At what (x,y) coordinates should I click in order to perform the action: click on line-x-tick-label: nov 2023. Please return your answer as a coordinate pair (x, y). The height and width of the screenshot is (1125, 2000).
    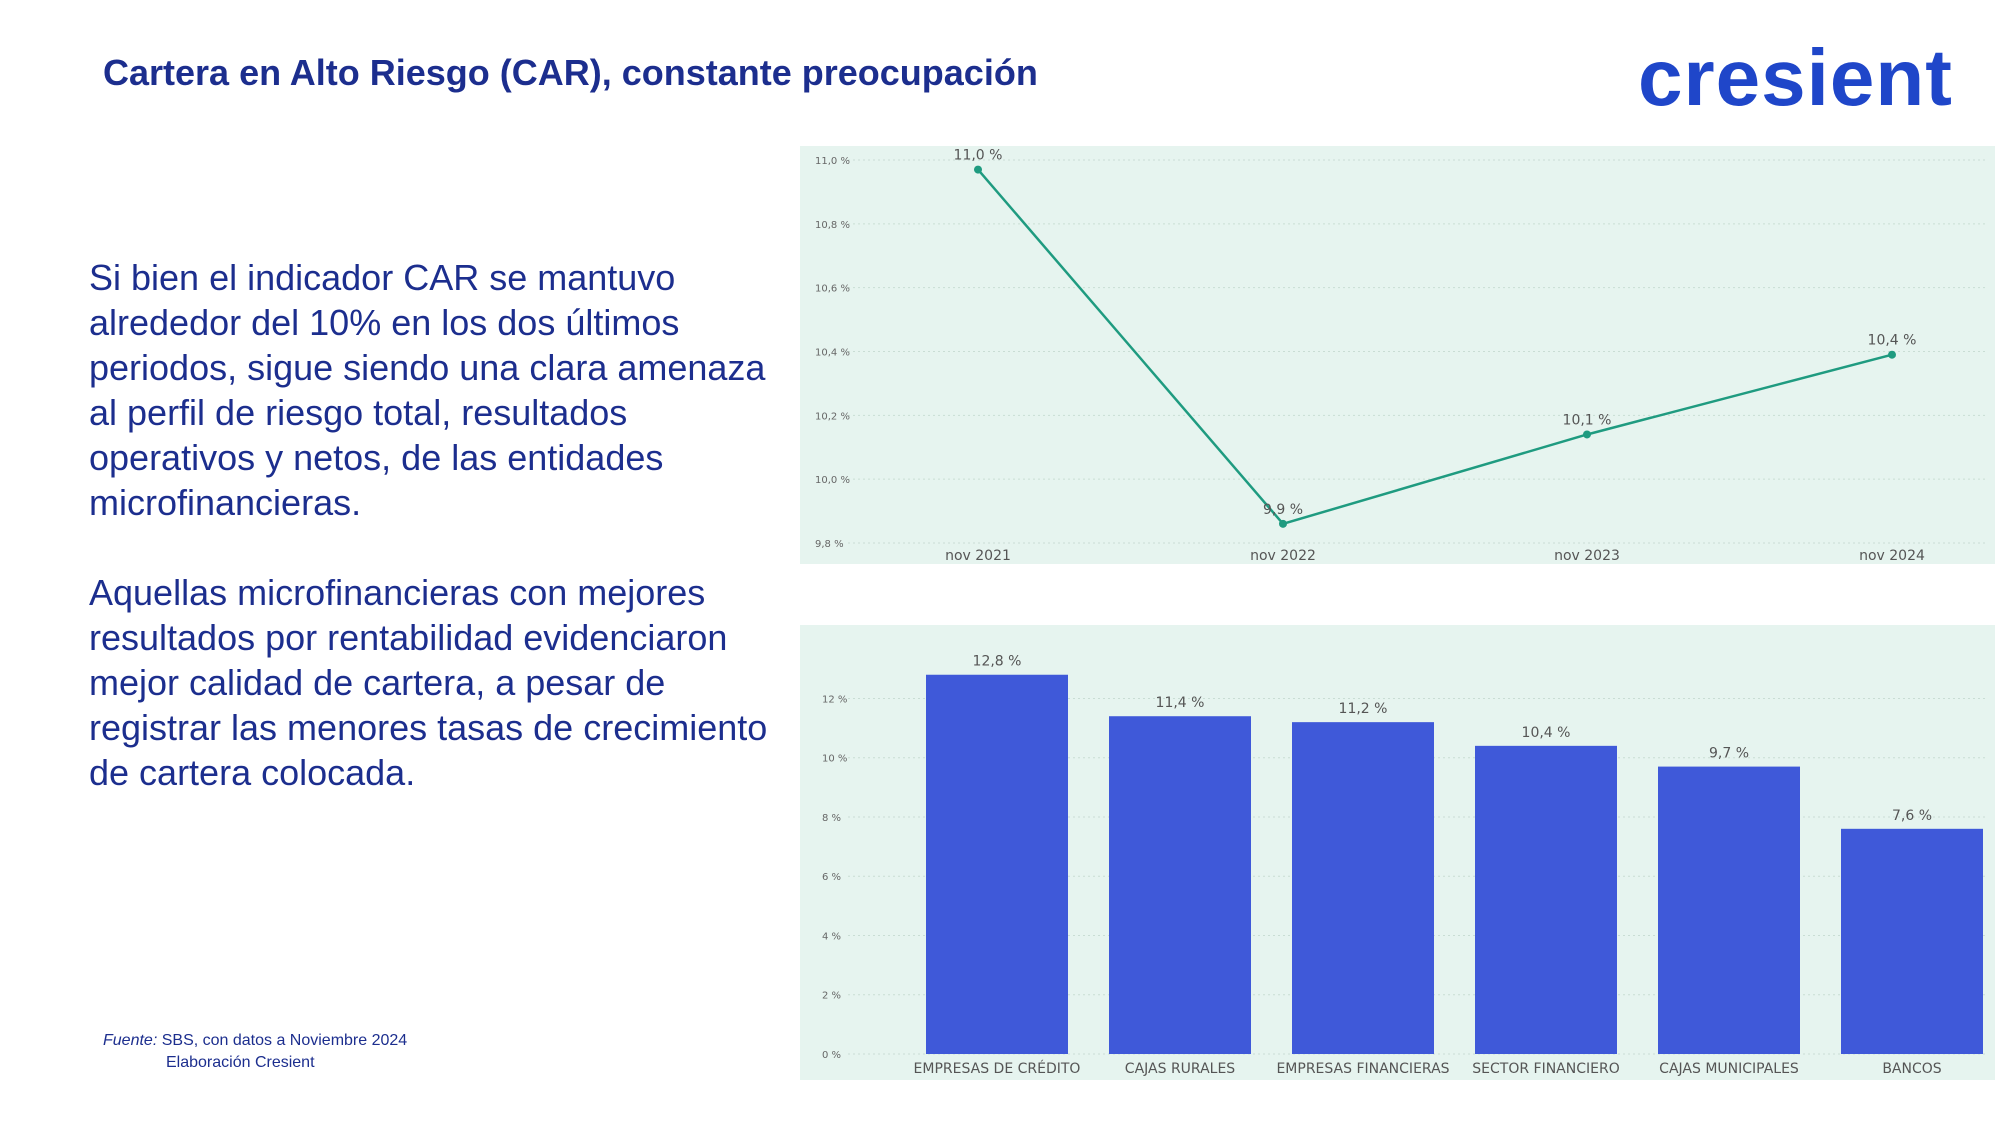
    Looking at the image, I should click on (1587, 556).